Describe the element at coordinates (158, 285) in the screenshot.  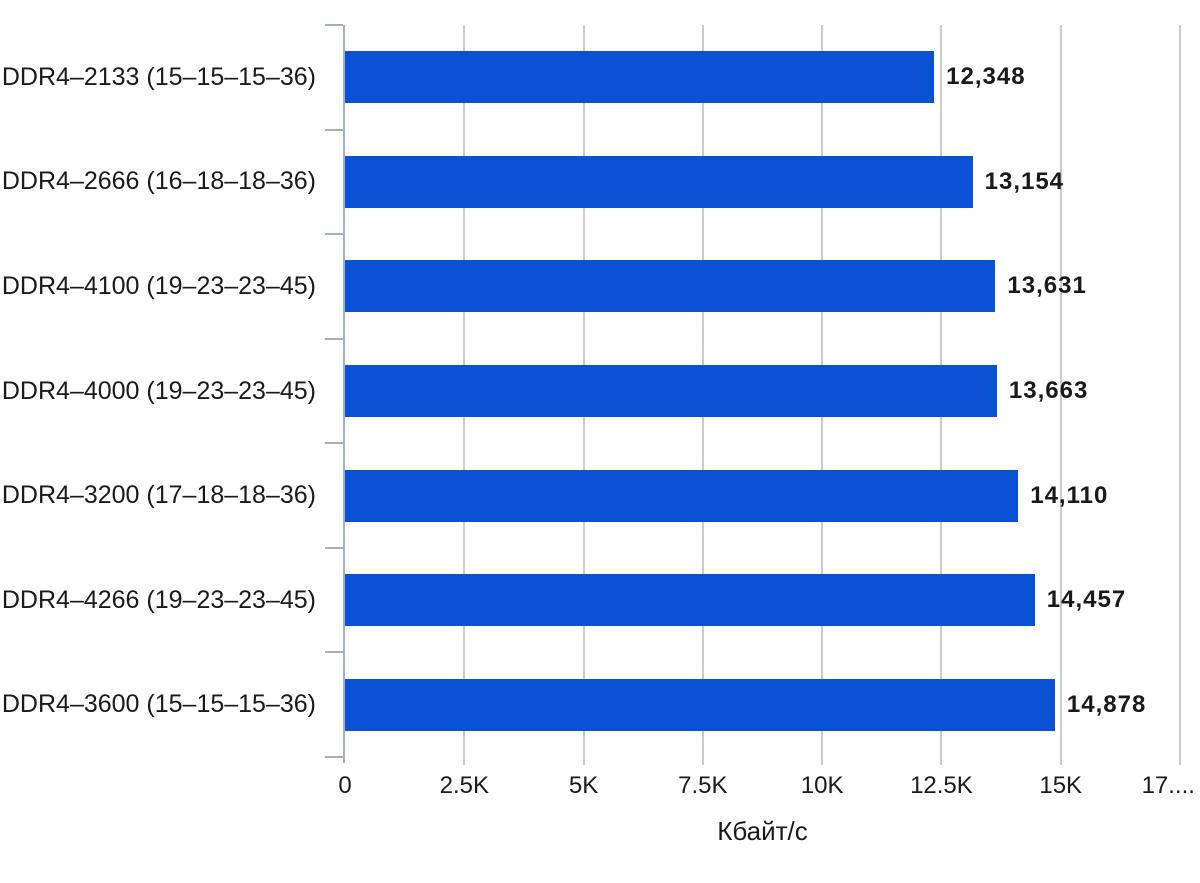
I see `category-label: DDR4–4100 (19–23–23–45)` at that location.